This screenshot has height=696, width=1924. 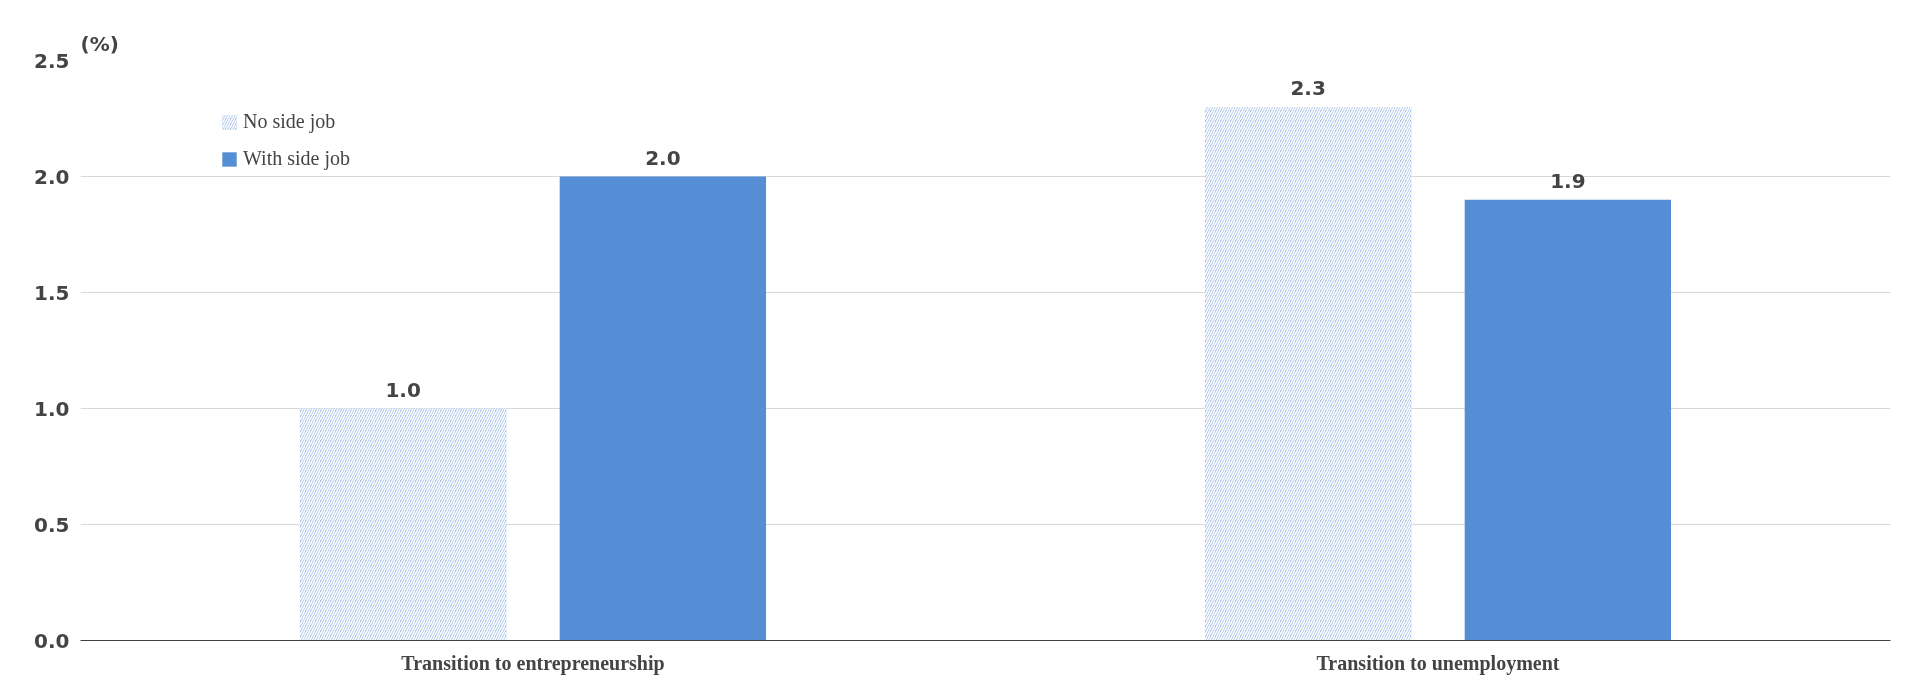 What do you see at coordinates (1568, 180) in the screenshot?
I see `data-label: 1.9` at bounding box center [1568, 180].